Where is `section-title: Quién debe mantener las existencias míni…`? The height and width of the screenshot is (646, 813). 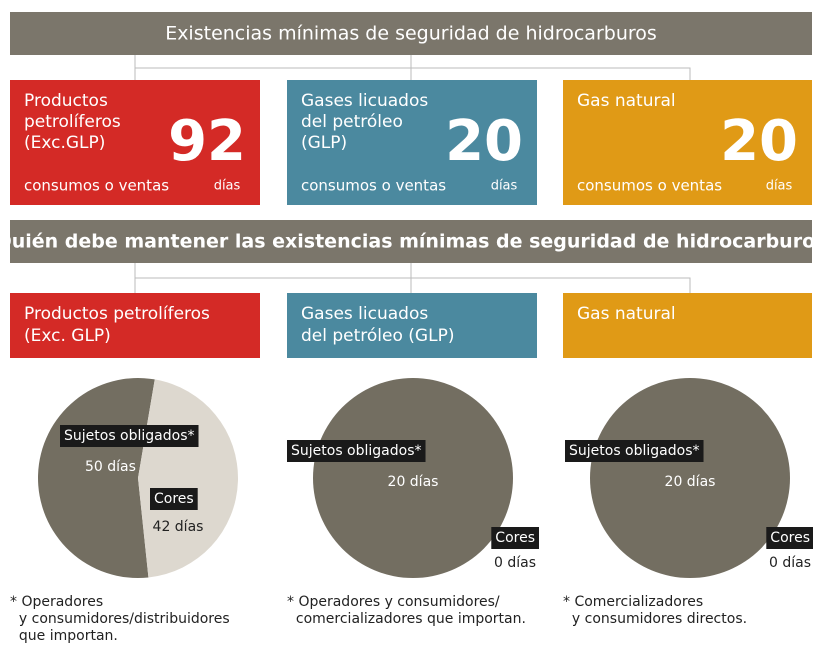
section-title: Quién debe mantener las existencias míni… is located at coordinates (406, 242).